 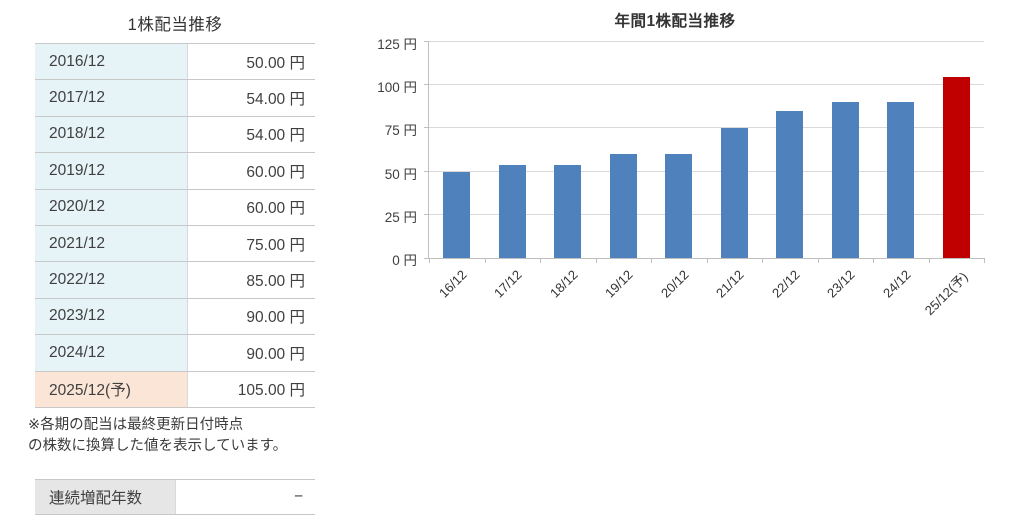 What do you see at coordinates (105, 496) in the screenshot?
I see `consecutive-increase-label: 連続増配年数` at bounding box center [105, 496].